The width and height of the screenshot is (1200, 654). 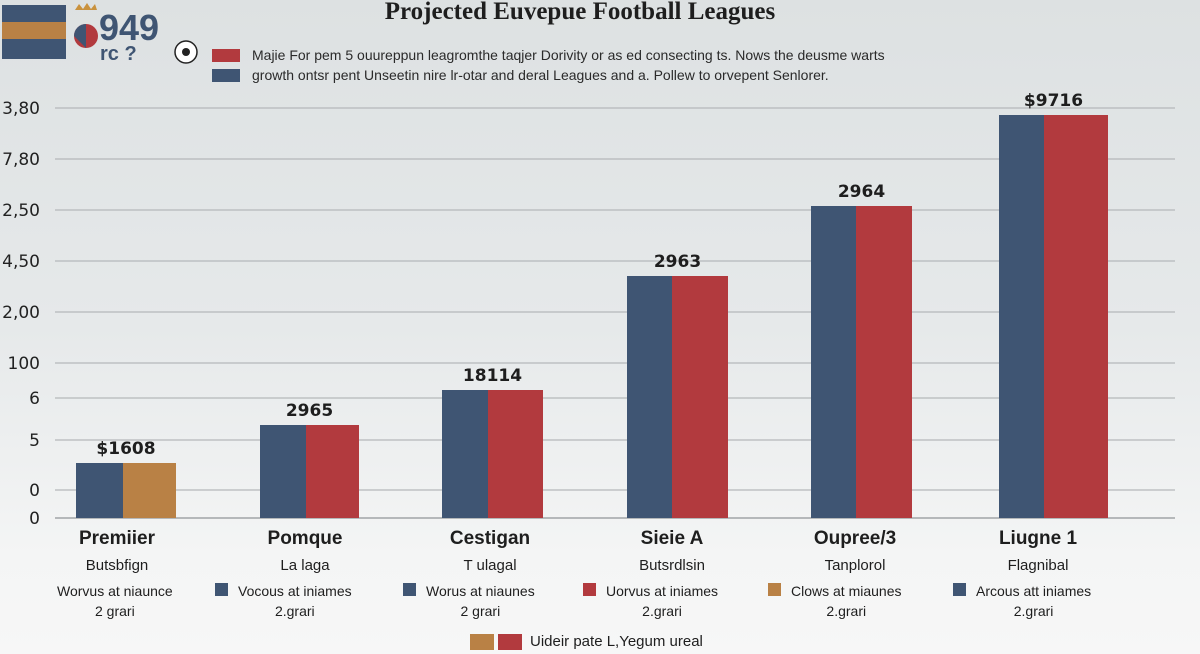 I want to click on legend-item: Vocous at iniames 2.grari, so click(x=283, y=601).